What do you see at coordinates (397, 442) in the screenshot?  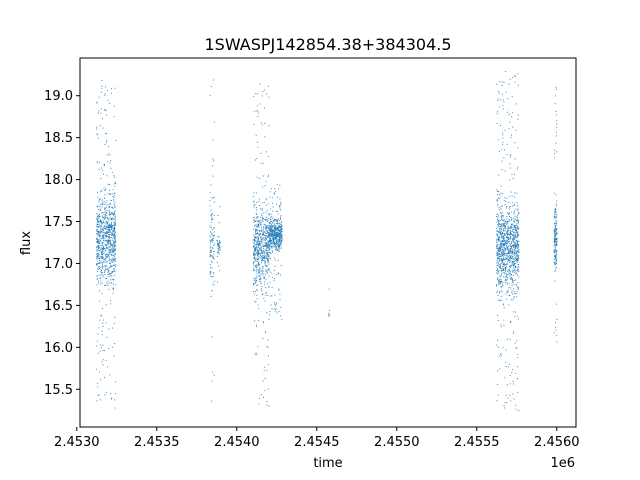 I see `x-tick-label: 2.4550` at bounding box center [397, 442].